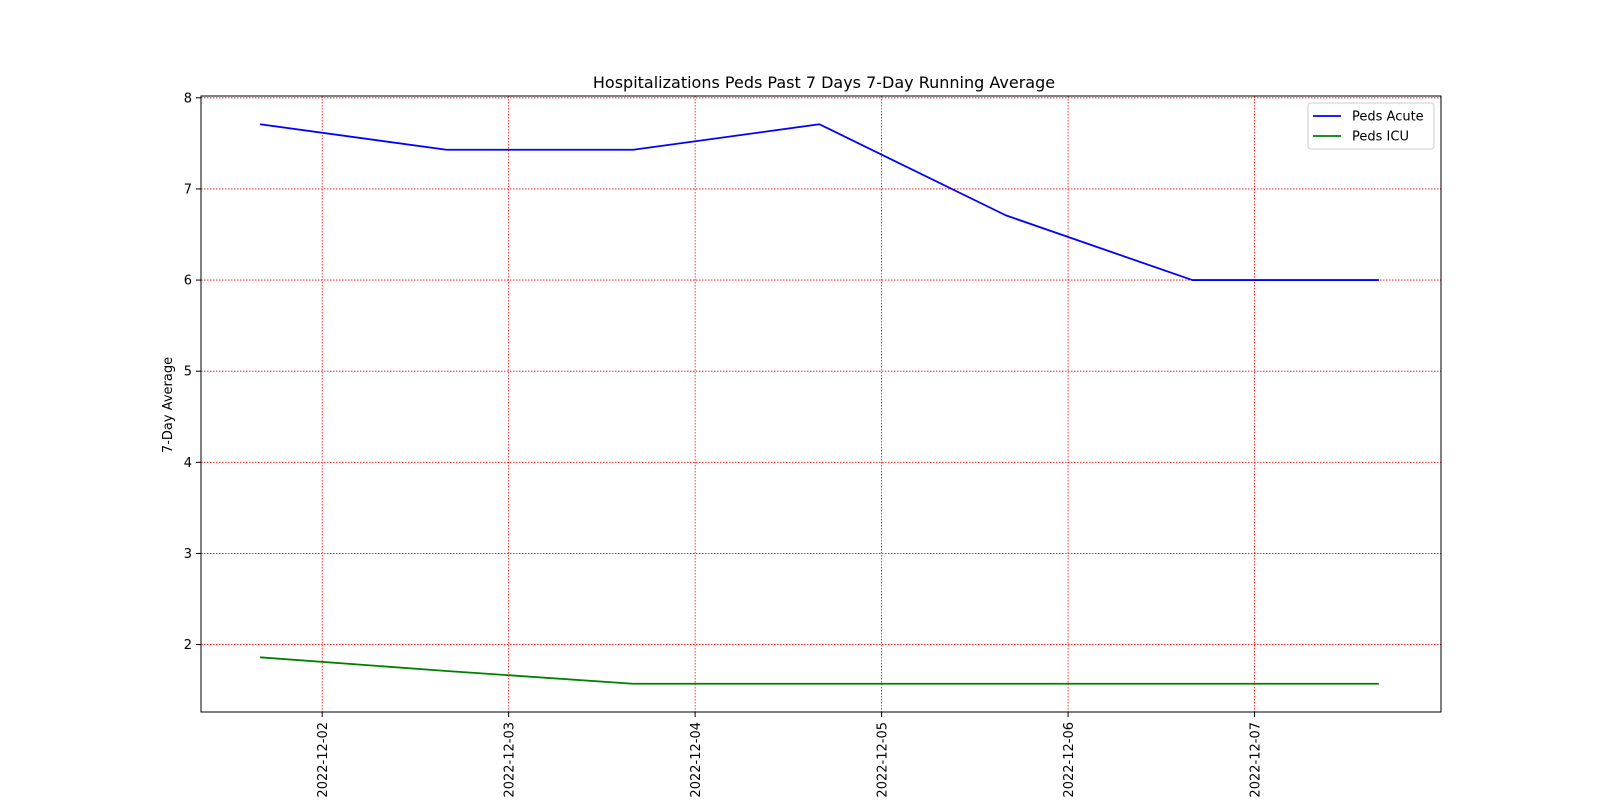 The width and height of the screenshot is (1600, 804). What do you see at coordinates (188, 281) in the screenshot?
I see `y-tick-label: 6` at bounding box center [188, 281].